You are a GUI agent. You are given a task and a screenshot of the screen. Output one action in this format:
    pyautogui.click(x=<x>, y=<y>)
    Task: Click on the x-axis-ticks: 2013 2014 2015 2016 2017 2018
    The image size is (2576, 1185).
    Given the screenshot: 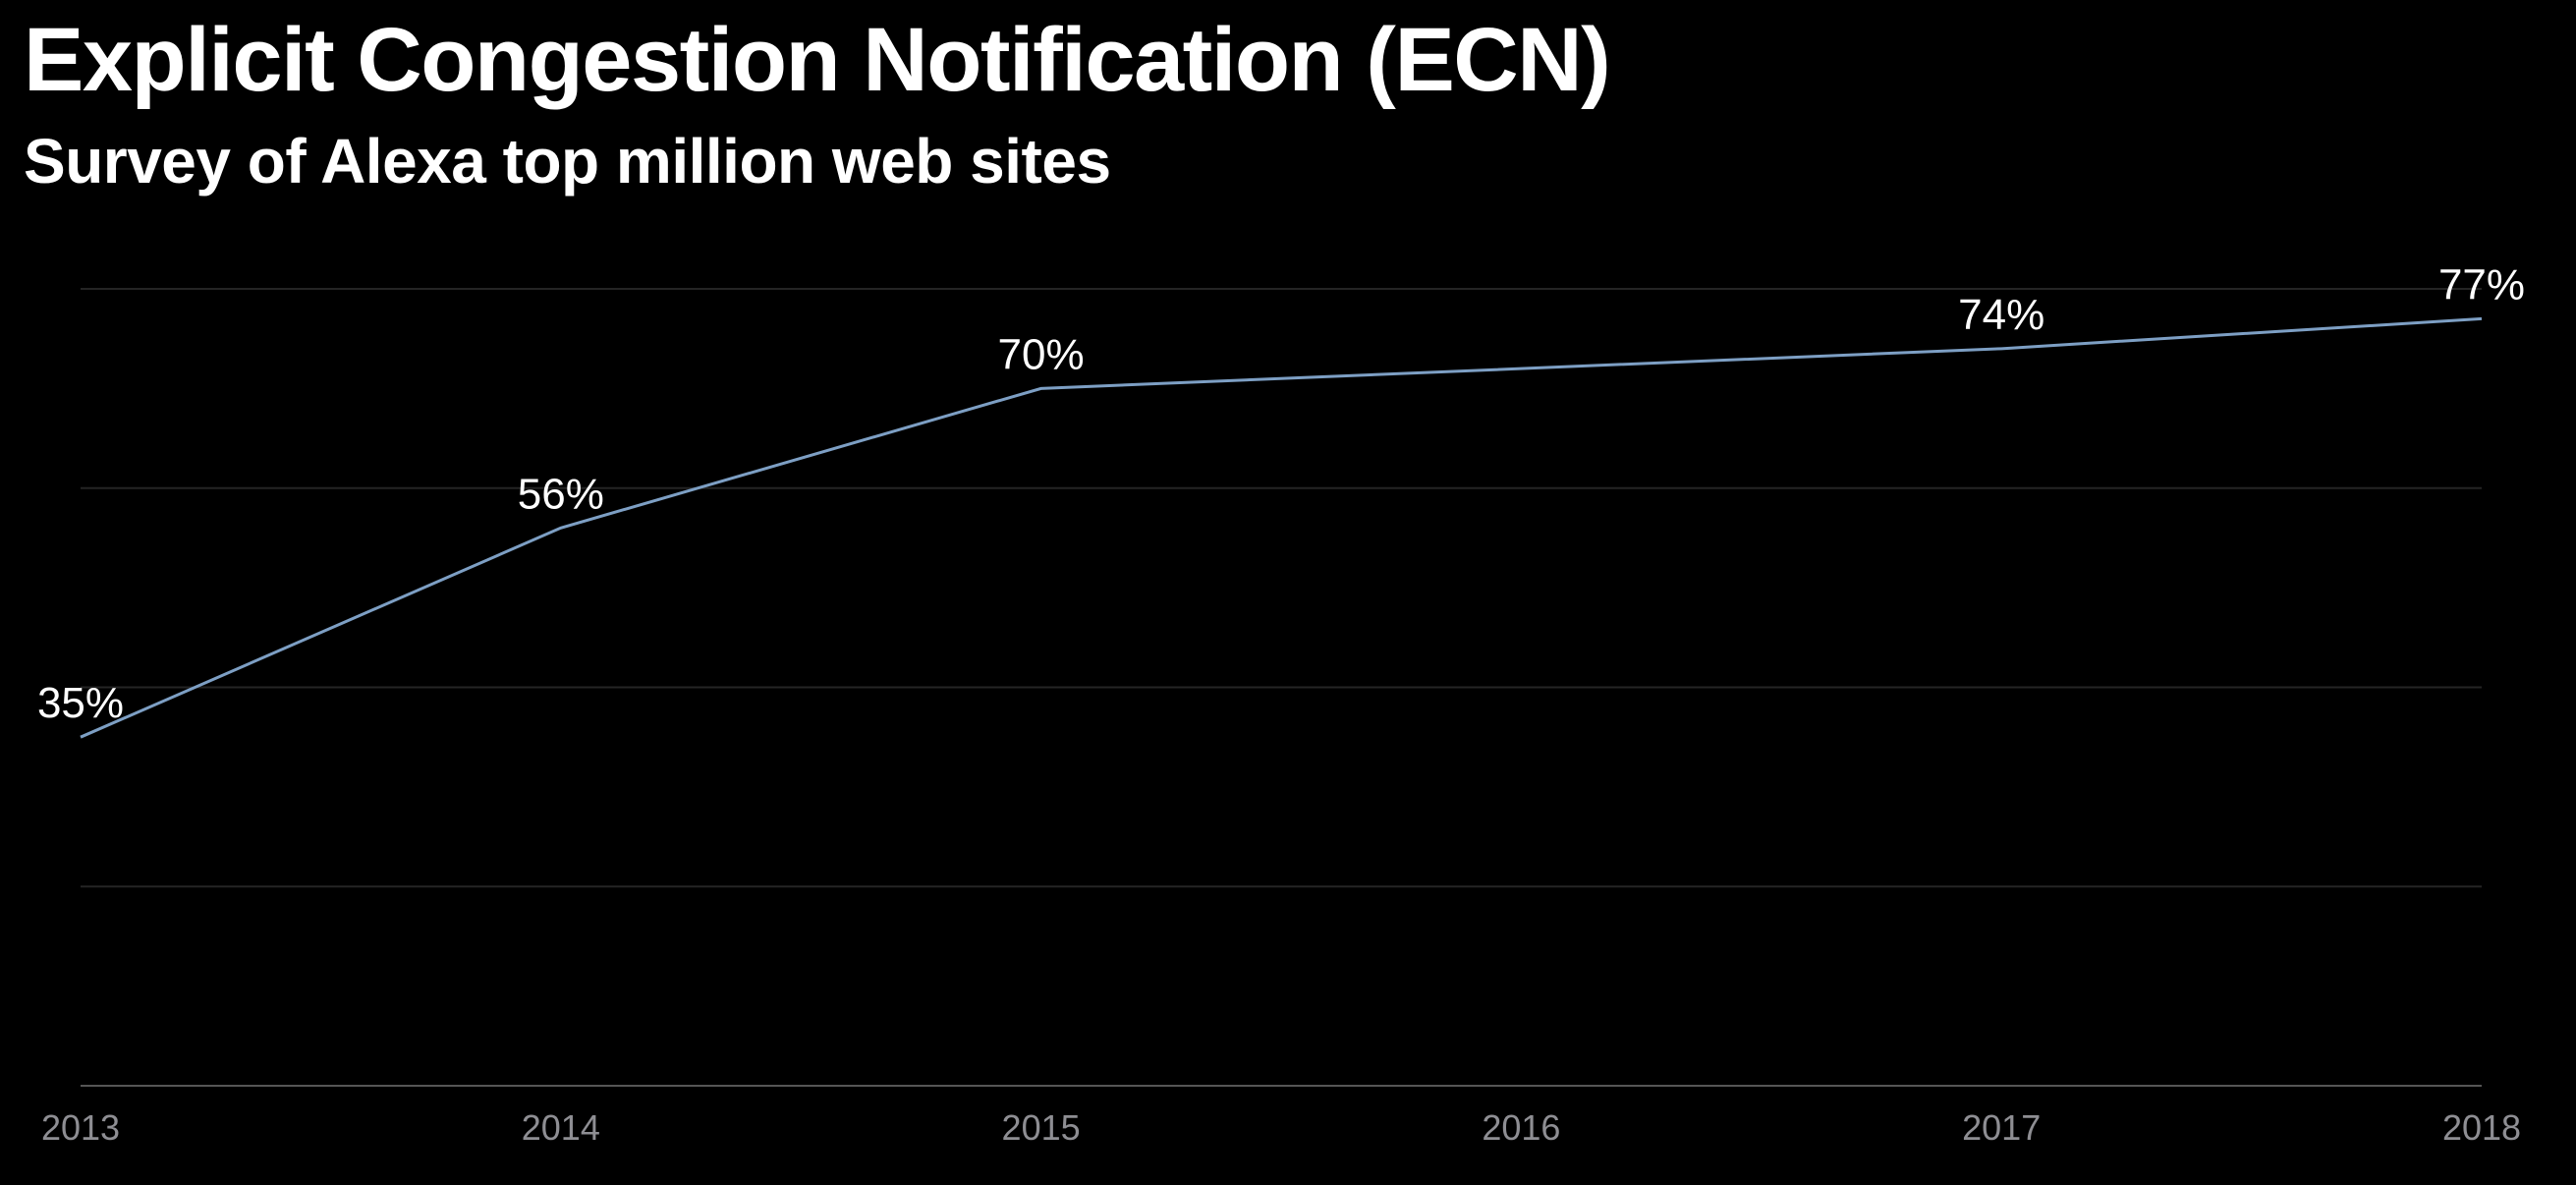 What is the action you would take?
    pyautogui.click(x=1281, y=1127)
    